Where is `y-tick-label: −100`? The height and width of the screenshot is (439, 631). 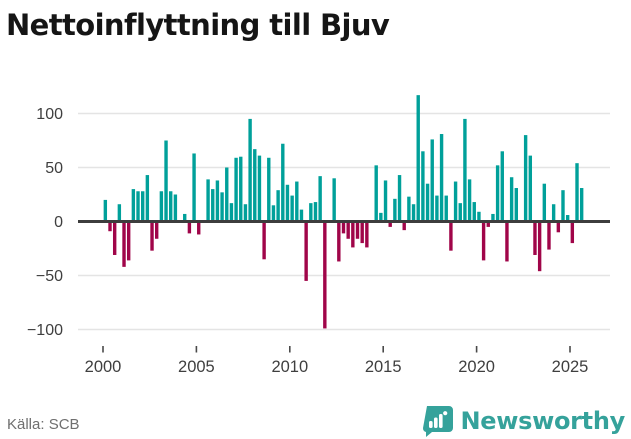
y-tick-label: −100 is located at coordinates (45, 330).